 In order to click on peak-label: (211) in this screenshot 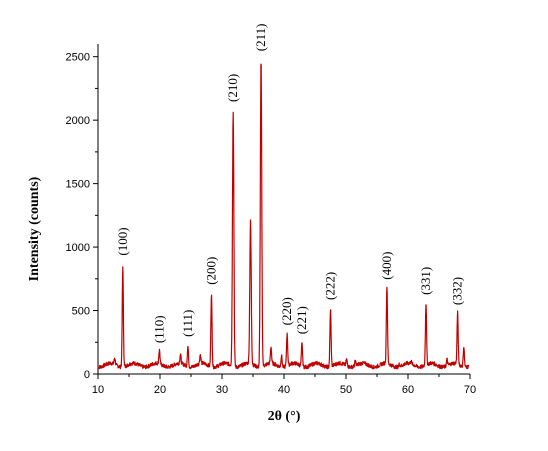, I will do `click(260, 38)`.